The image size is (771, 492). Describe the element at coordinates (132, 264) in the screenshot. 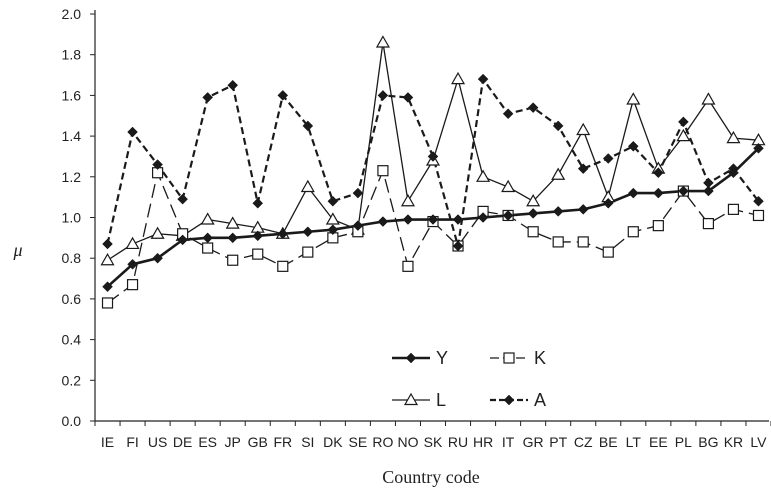

I see `point-Y-FI` at that location.